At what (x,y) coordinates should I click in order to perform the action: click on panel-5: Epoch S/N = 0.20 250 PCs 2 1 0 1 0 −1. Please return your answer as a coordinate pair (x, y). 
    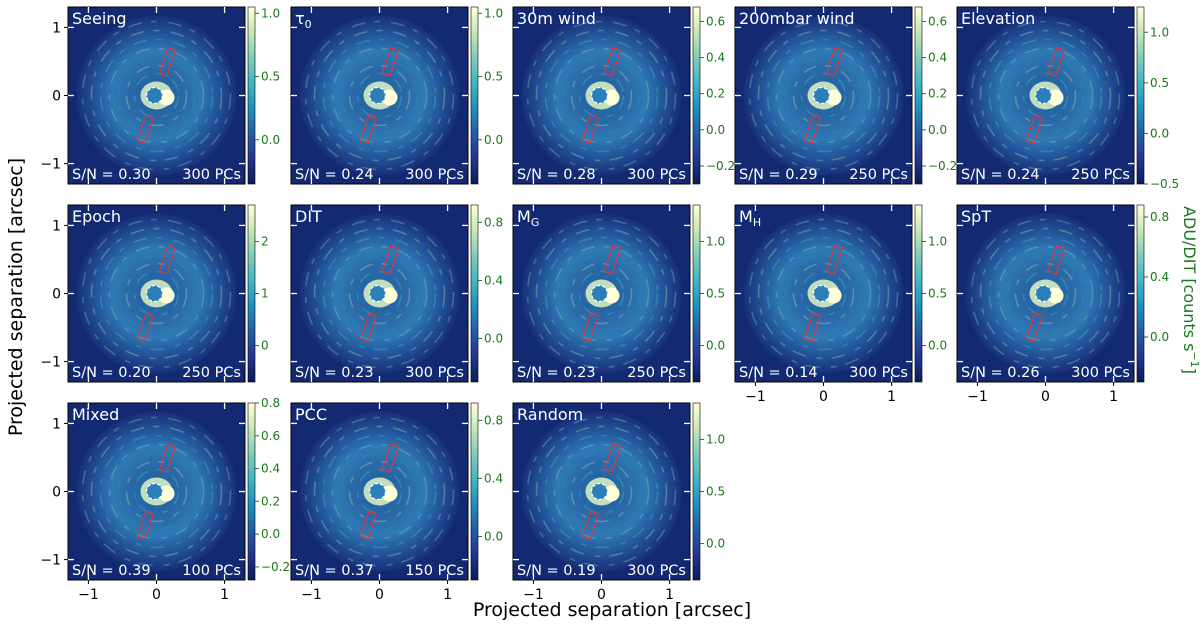
    Looking at the image, I should click on (154, 293).